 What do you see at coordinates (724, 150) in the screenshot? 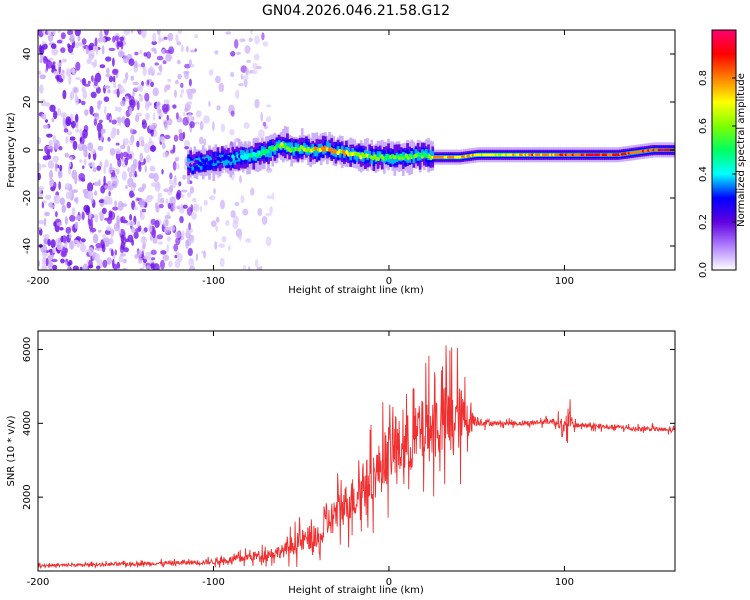
I see `colorbar-gradient` at bounding box center [724, 150].